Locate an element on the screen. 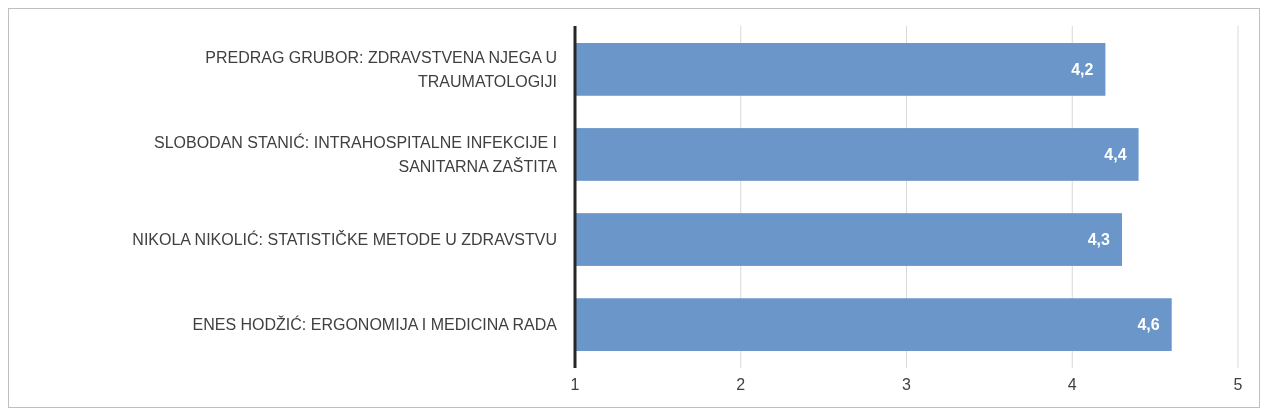  x-tick-label: 5 is located at coordinates (1238, 384).